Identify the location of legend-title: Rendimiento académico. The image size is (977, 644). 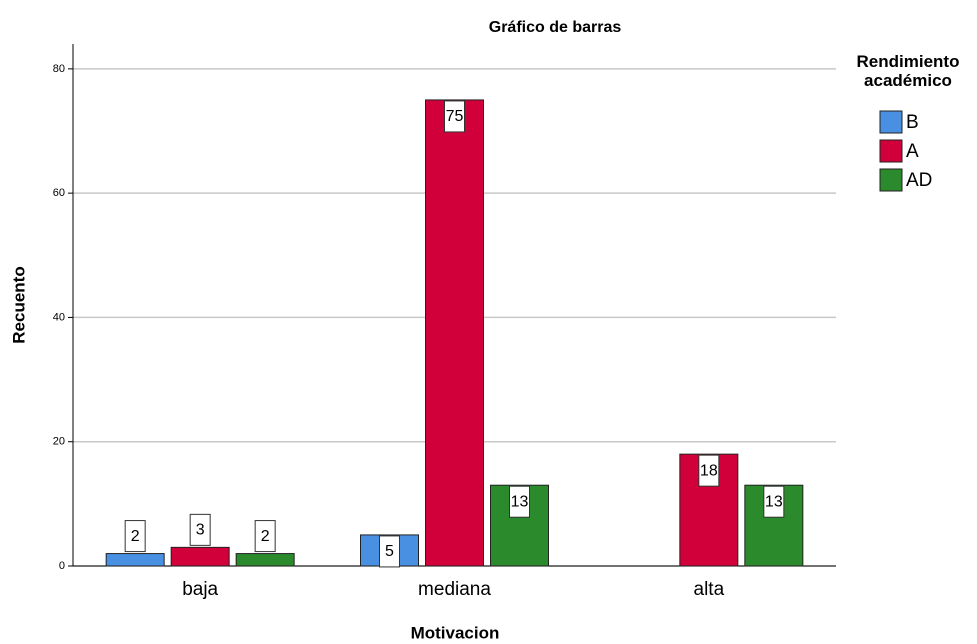
(908, 71).